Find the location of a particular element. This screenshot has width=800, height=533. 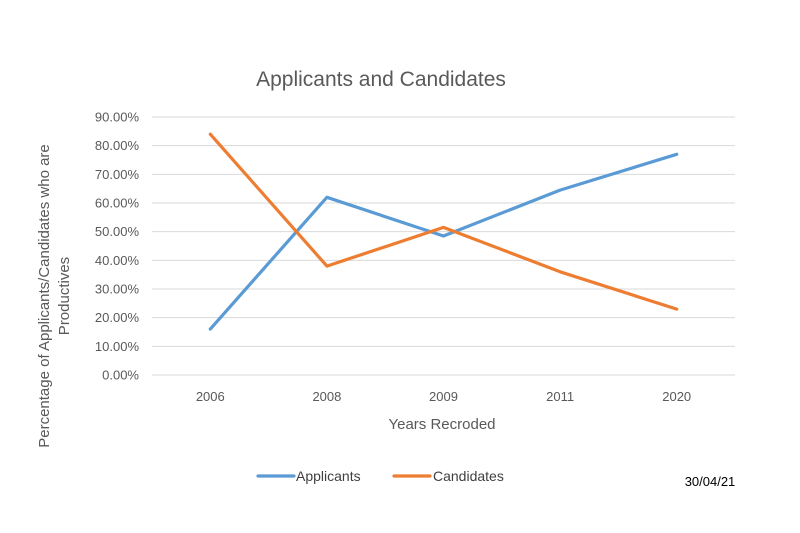

y-tick-label: 50.00% is located at coordinates (117, 231).